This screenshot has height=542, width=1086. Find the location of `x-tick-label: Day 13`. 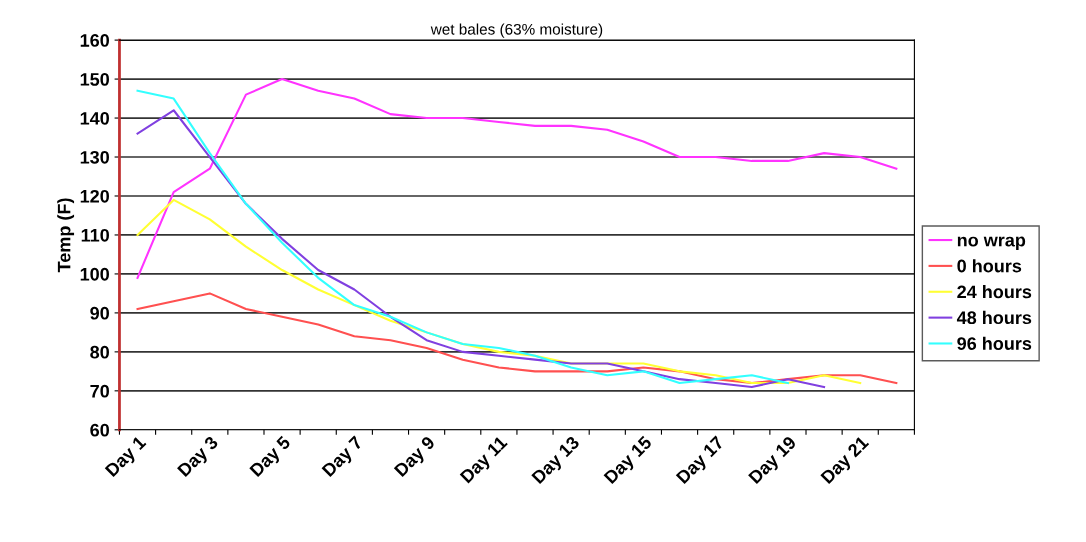

x-tick-label: Day 13 is located at coordinates (557, 461).